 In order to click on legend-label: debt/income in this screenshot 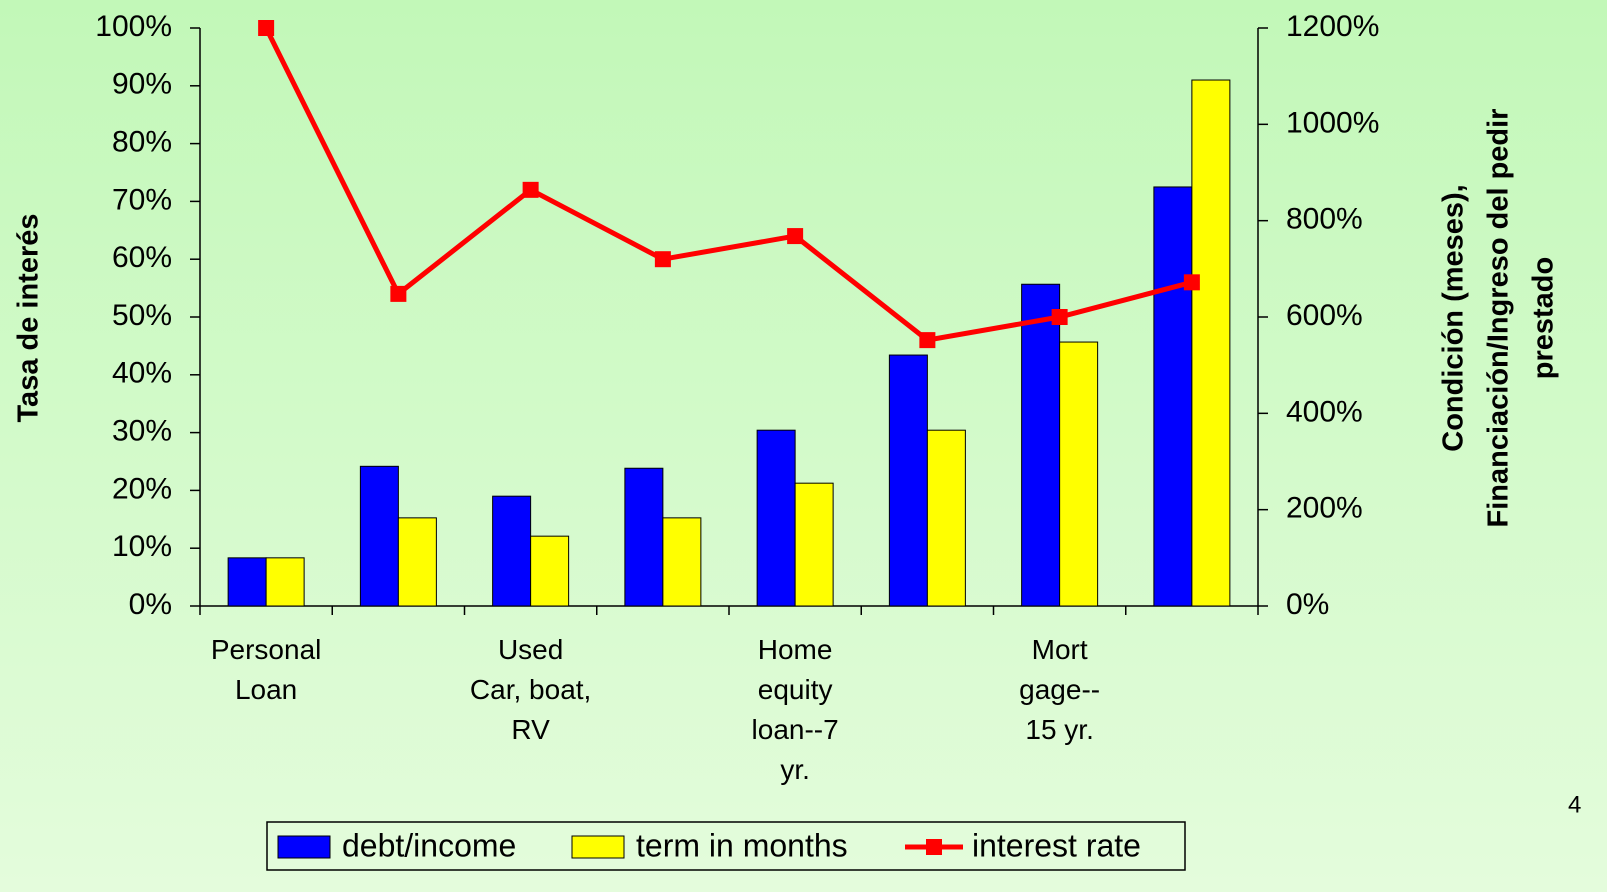, I will do `click(429, 845)`.